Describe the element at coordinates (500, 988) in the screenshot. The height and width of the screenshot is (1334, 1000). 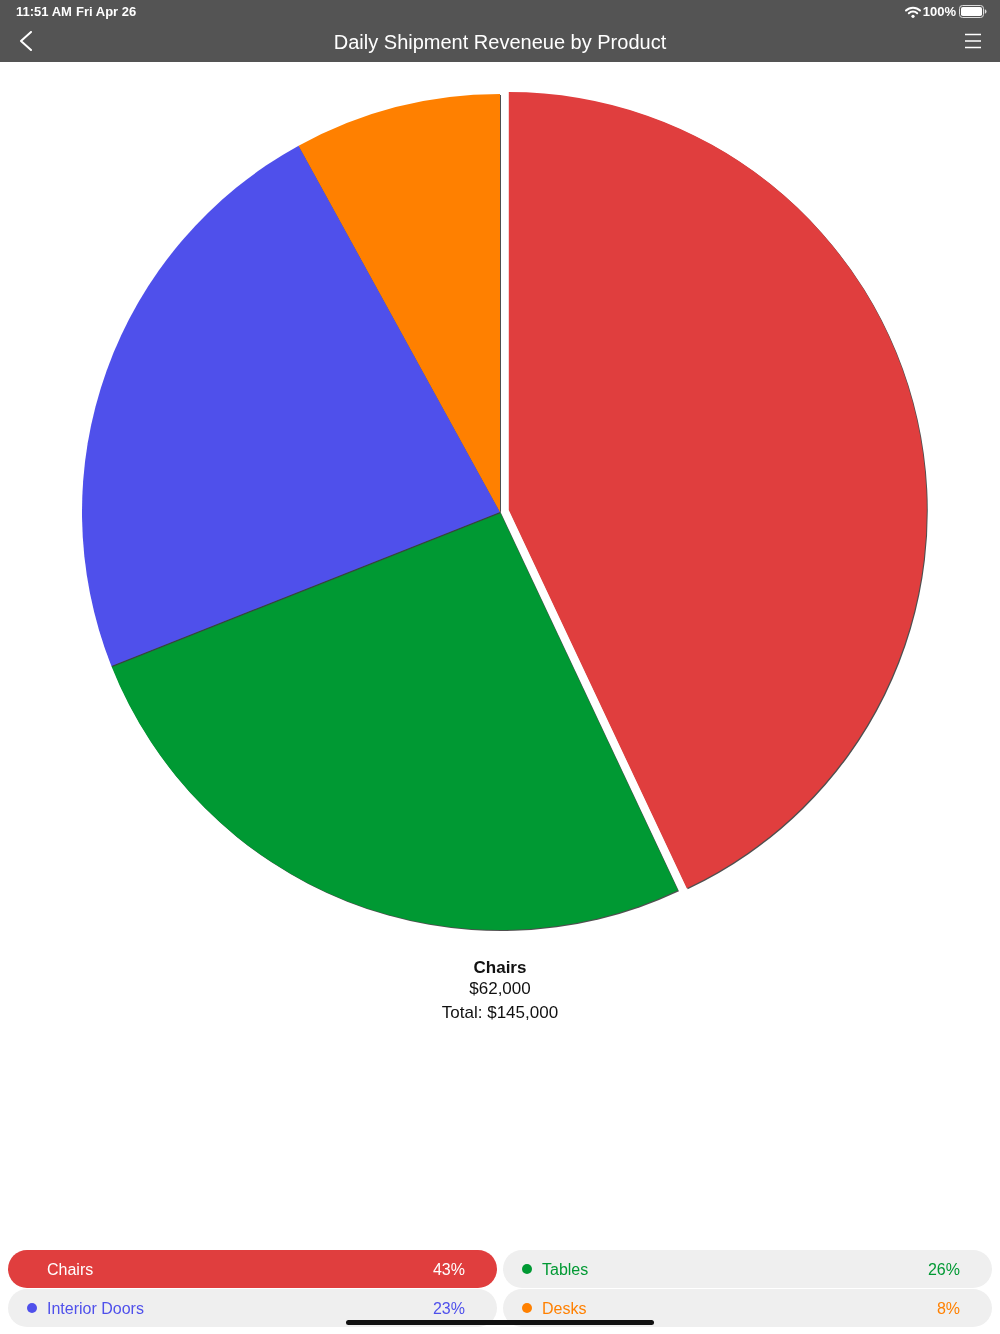
I see `text: $62,000` at that location.